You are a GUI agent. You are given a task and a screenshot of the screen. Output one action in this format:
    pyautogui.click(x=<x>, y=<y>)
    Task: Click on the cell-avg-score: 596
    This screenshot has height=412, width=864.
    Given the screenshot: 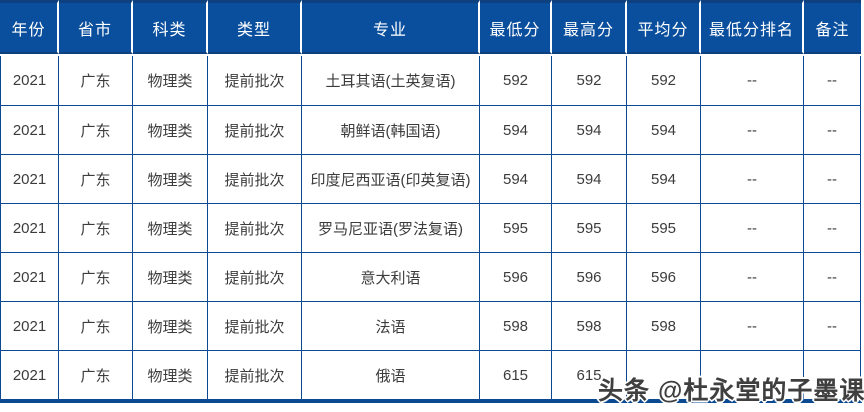 What is the action you would take?
    pyautogui.click(x=664, y=276)
    